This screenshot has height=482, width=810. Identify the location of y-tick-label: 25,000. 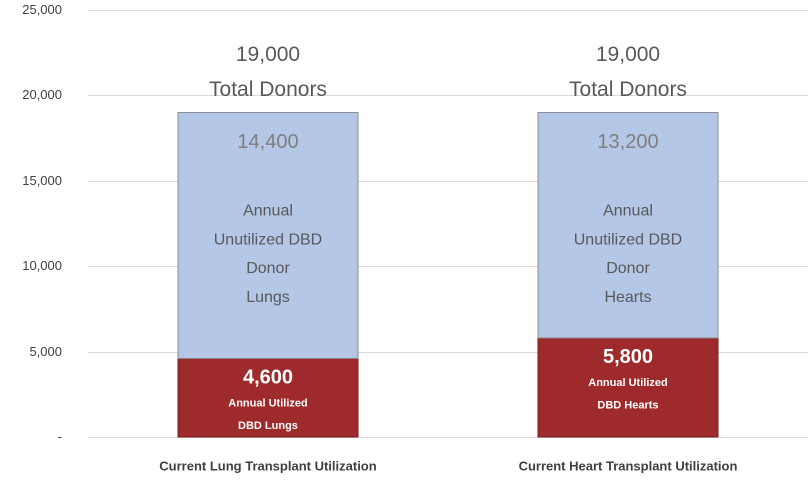
(42, 9).